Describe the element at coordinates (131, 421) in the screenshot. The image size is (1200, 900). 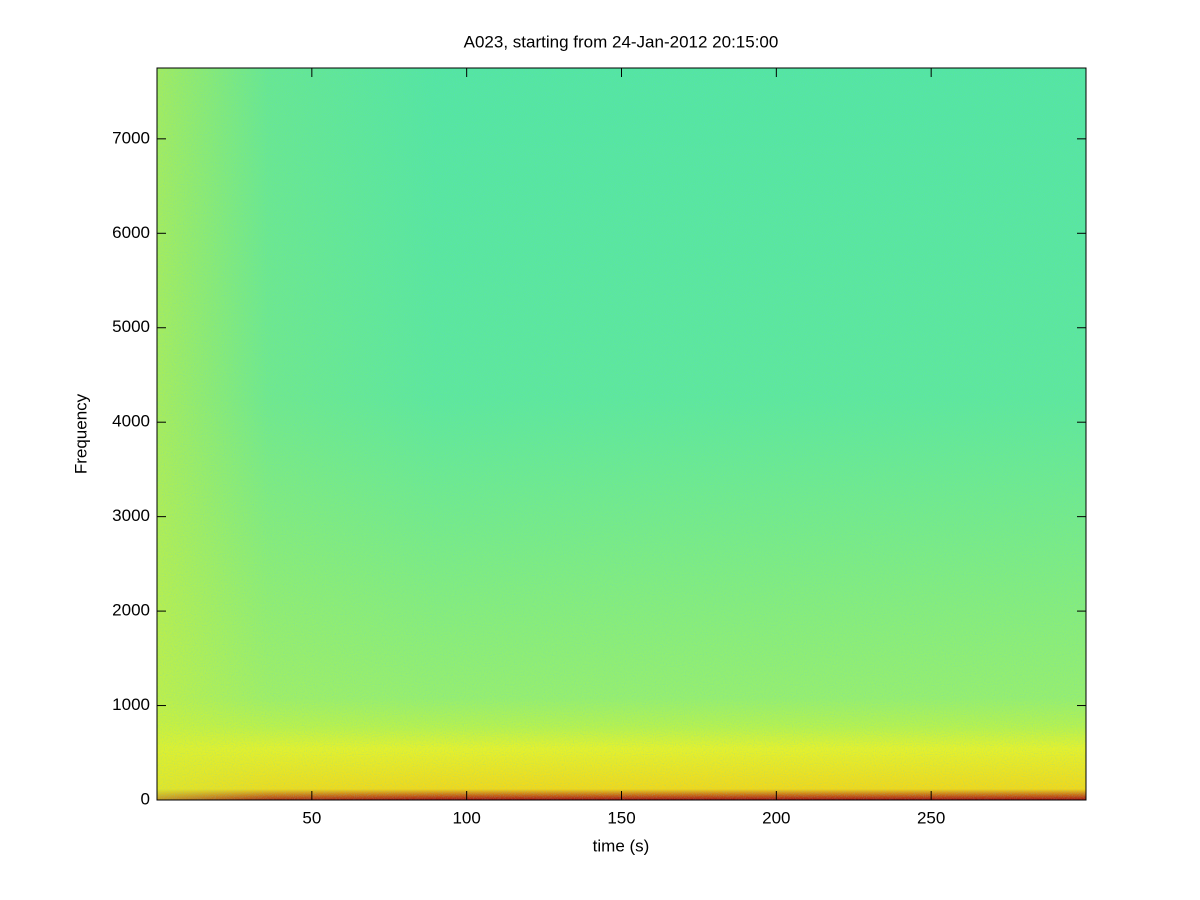
I see `y-tick-label: 4000` at that location.